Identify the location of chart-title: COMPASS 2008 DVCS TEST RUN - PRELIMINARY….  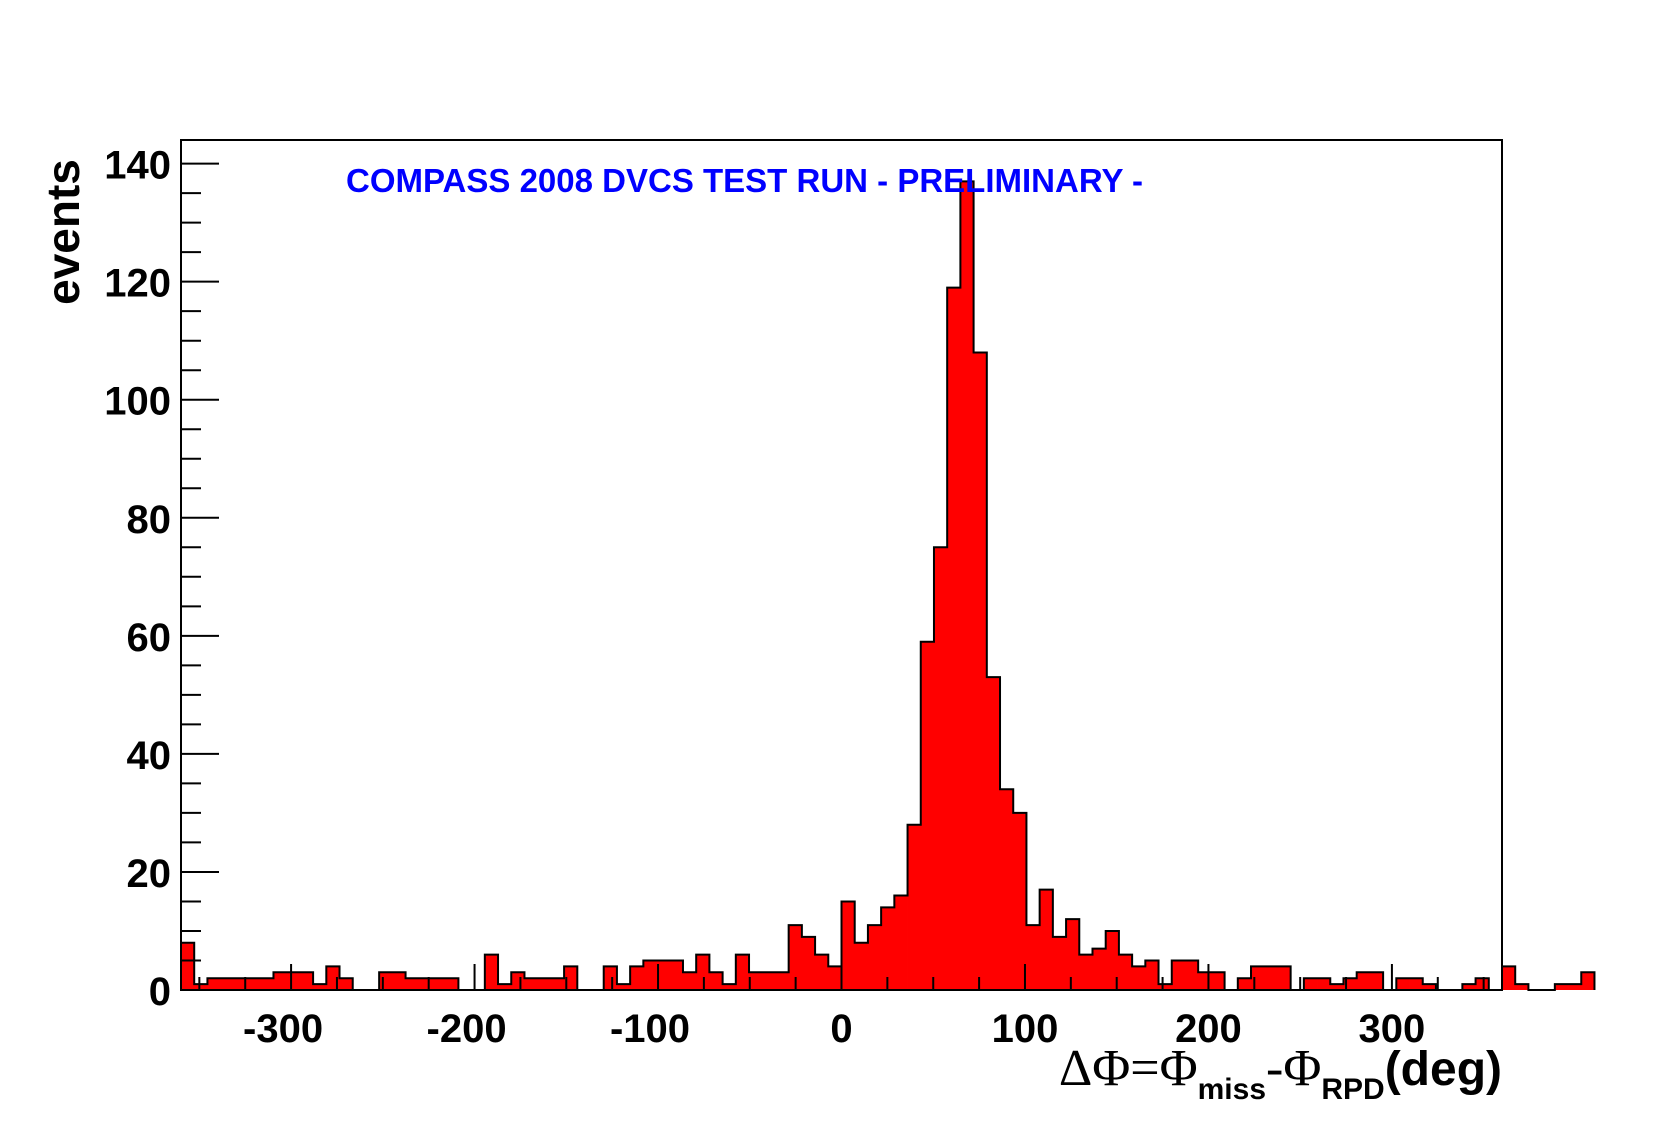
(744, 180).